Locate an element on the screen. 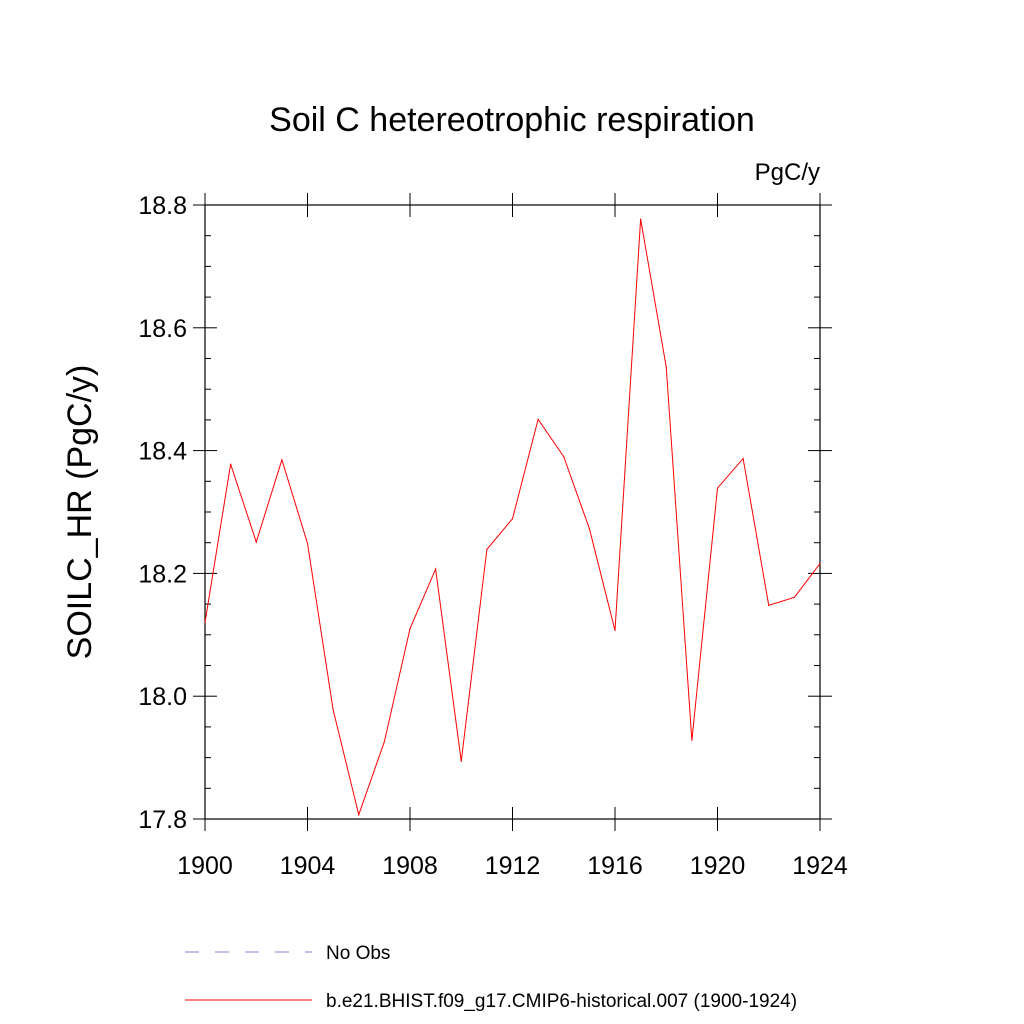 This screenshot has width=1024, height=1024. legend-label: No Obs is located at coordinates (358, 953).